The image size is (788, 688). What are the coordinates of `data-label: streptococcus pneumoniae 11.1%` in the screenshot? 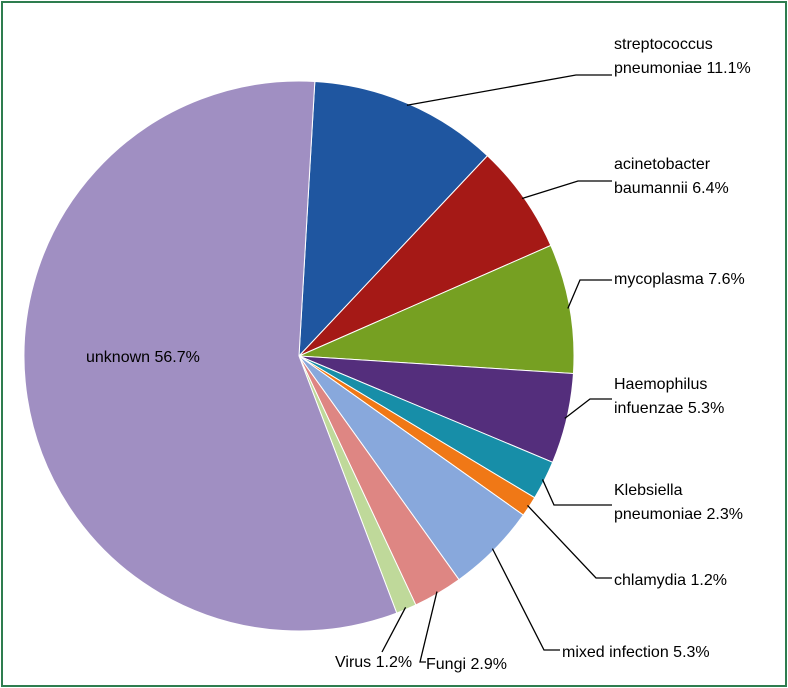 It's located at (682, 56).